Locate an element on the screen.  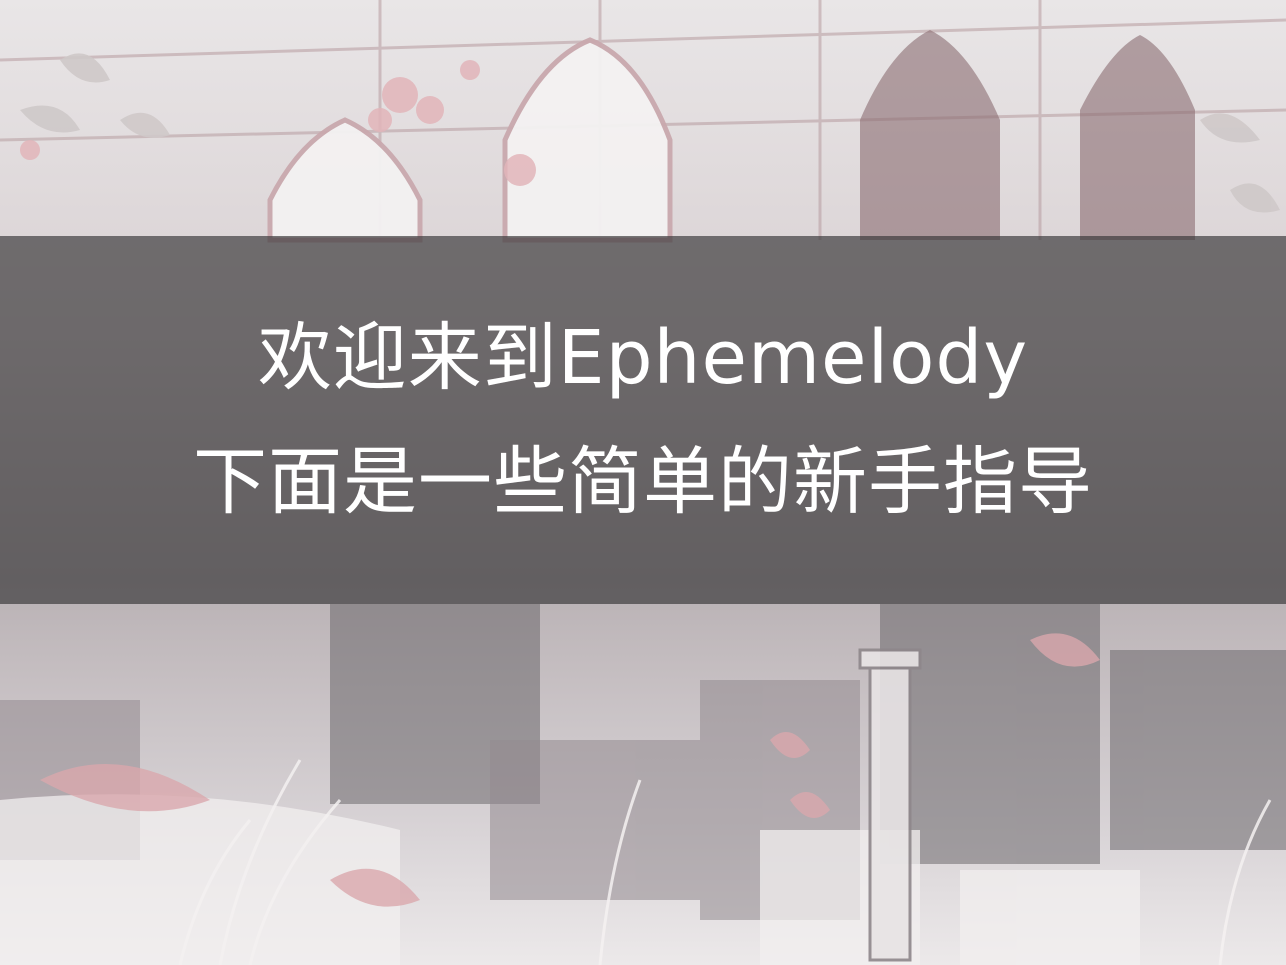
tutorial-intro-text: 下面是一些简单的新手指导 is located at coordinates (643, 482).